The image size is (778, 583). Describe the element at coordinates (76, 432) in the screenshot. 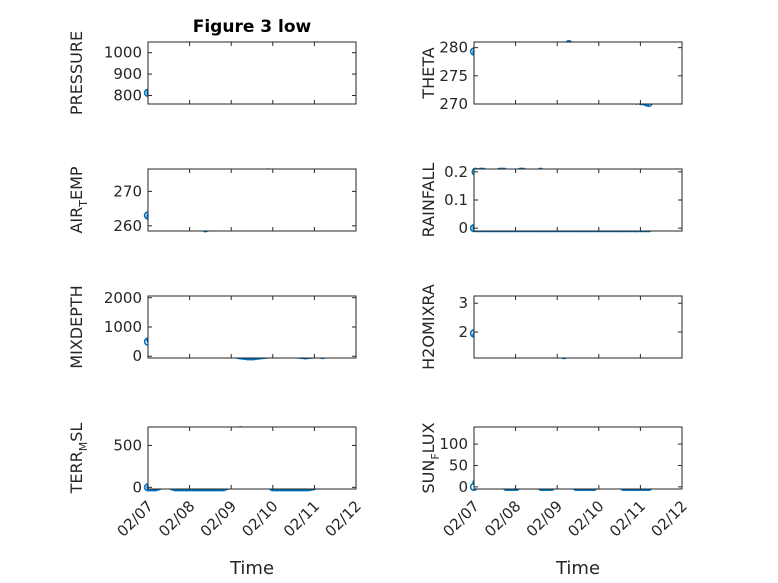

I see `y-axis-label-part: SL` at that location.